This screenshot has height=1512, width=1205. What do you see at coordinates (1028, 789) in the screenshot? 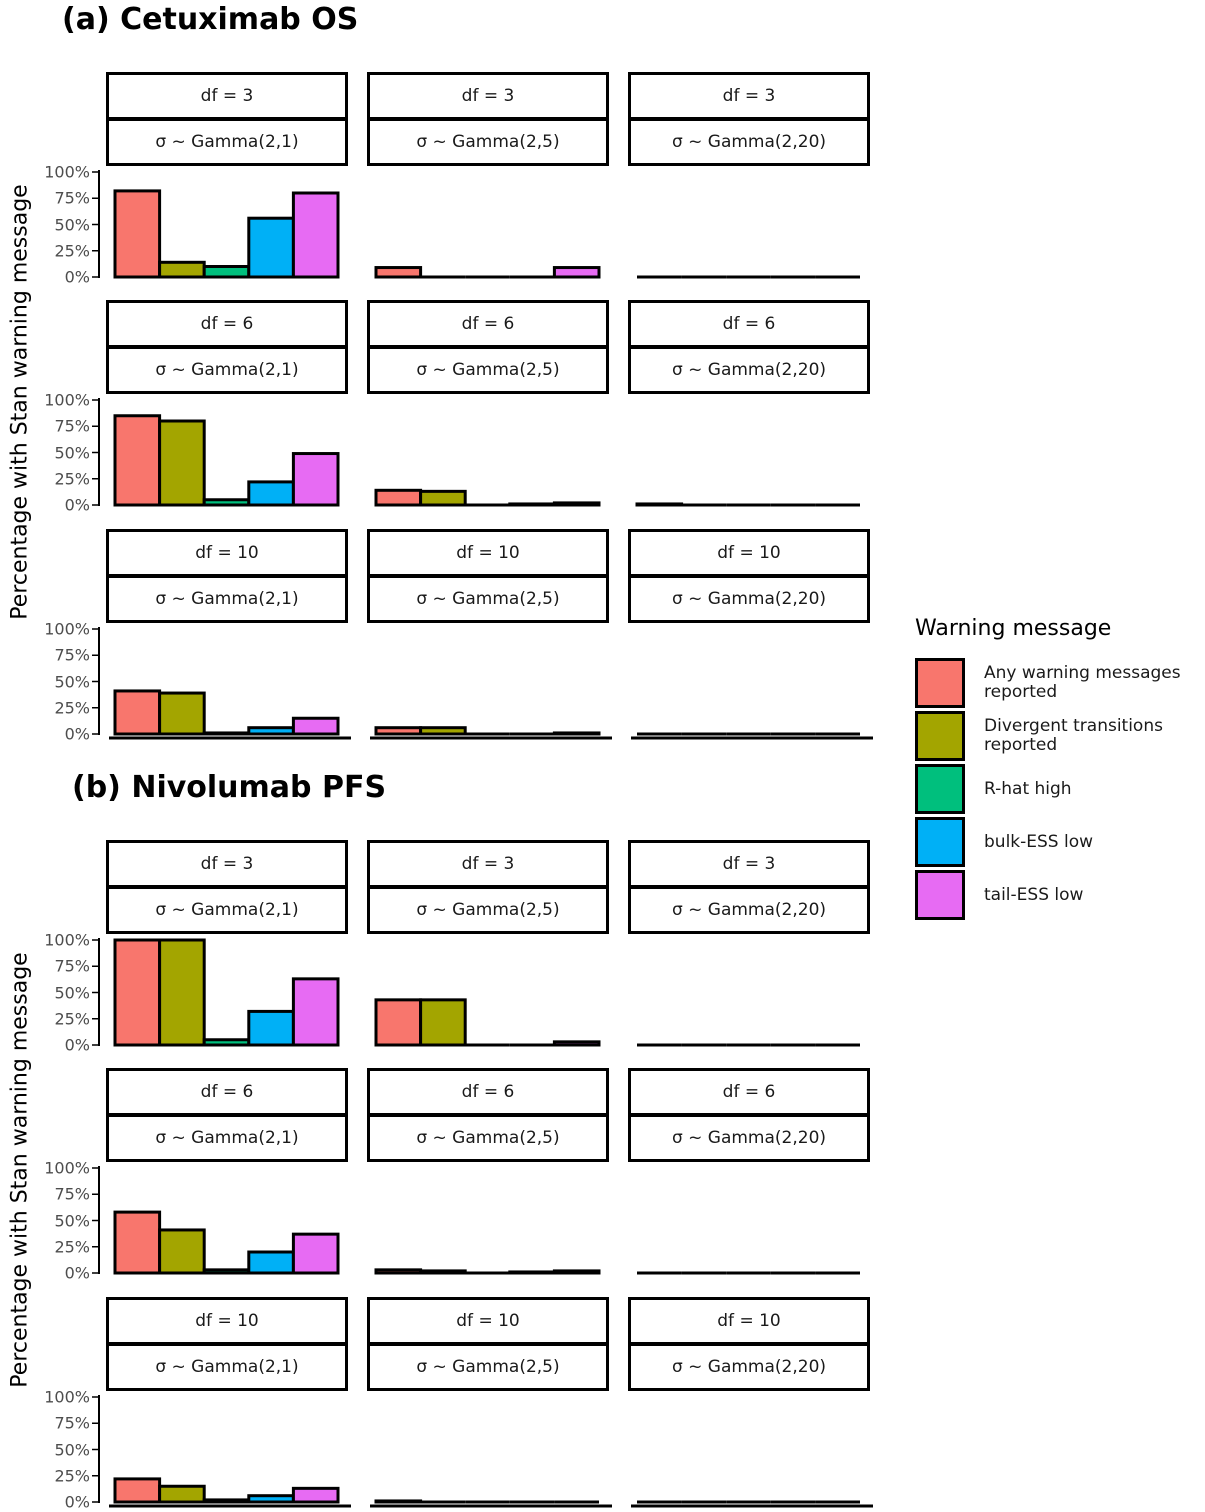
I see `legend-label: R-hat high` at bounding box center [1028, 789].